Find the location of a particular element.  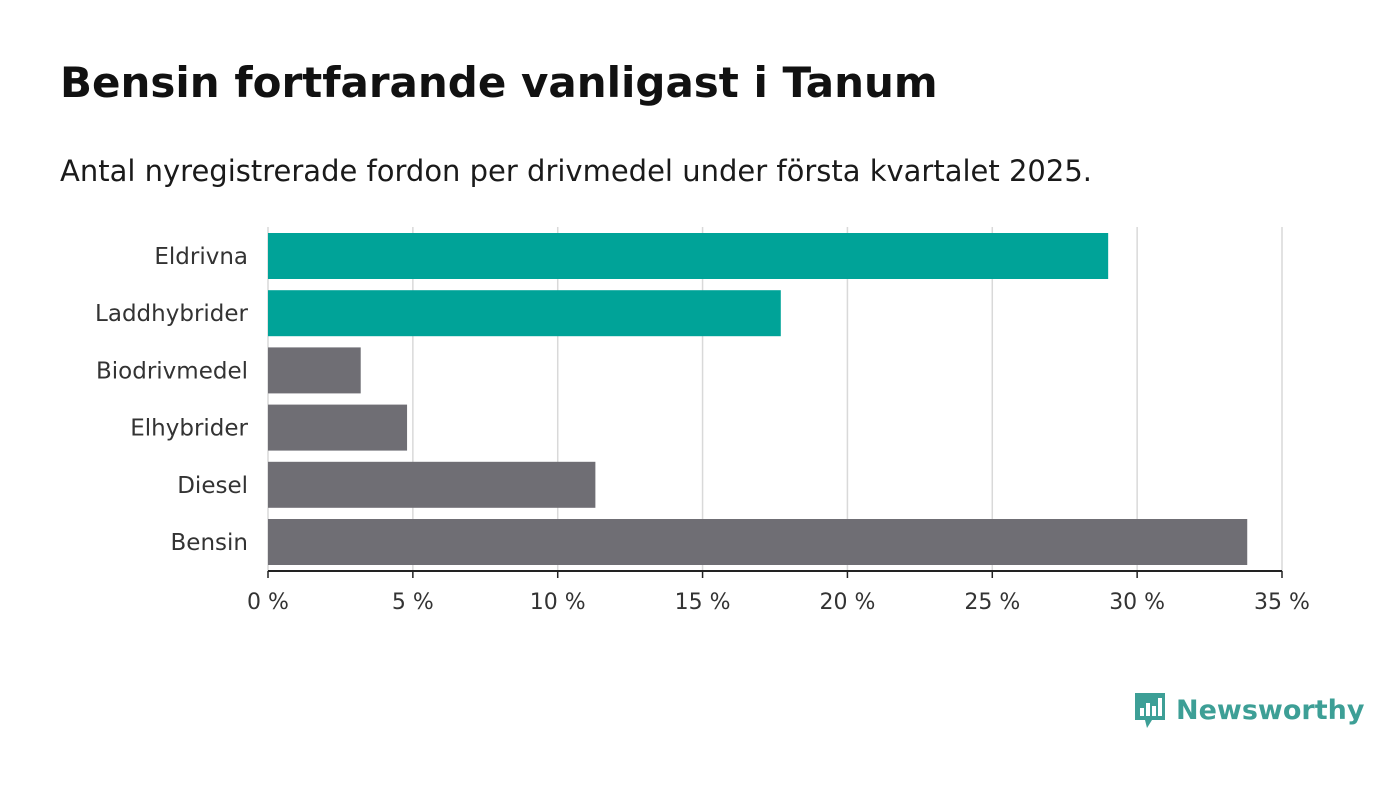

brand-name: Newsworthy is located at coordinates (1270, 710).